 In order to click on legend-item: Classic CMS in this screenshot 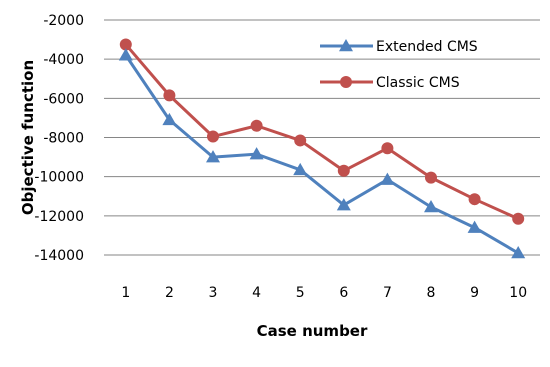, I will do `click(390, 83)`.